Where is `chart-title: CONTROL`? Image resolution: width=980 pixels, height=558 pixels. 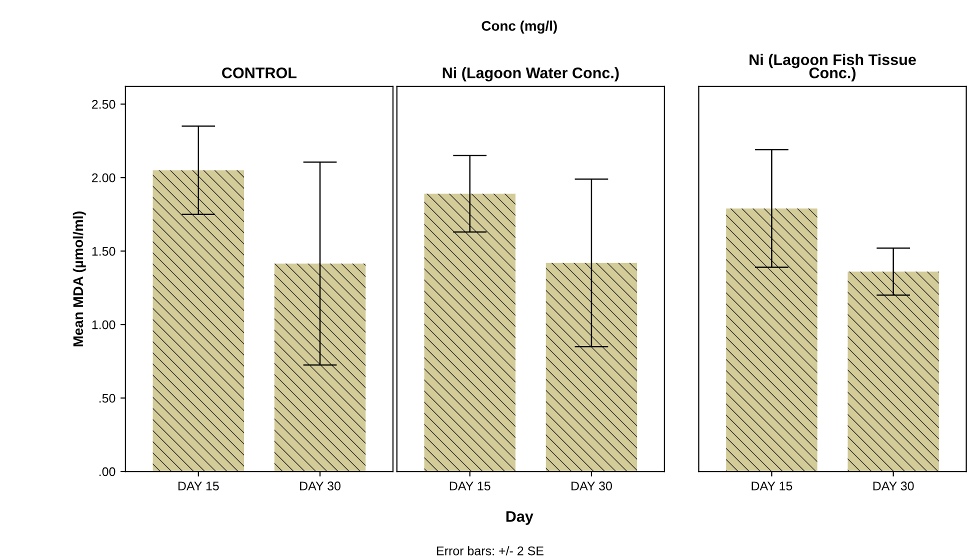
chart-title: CONTROL is located at coordinates (259, 72).